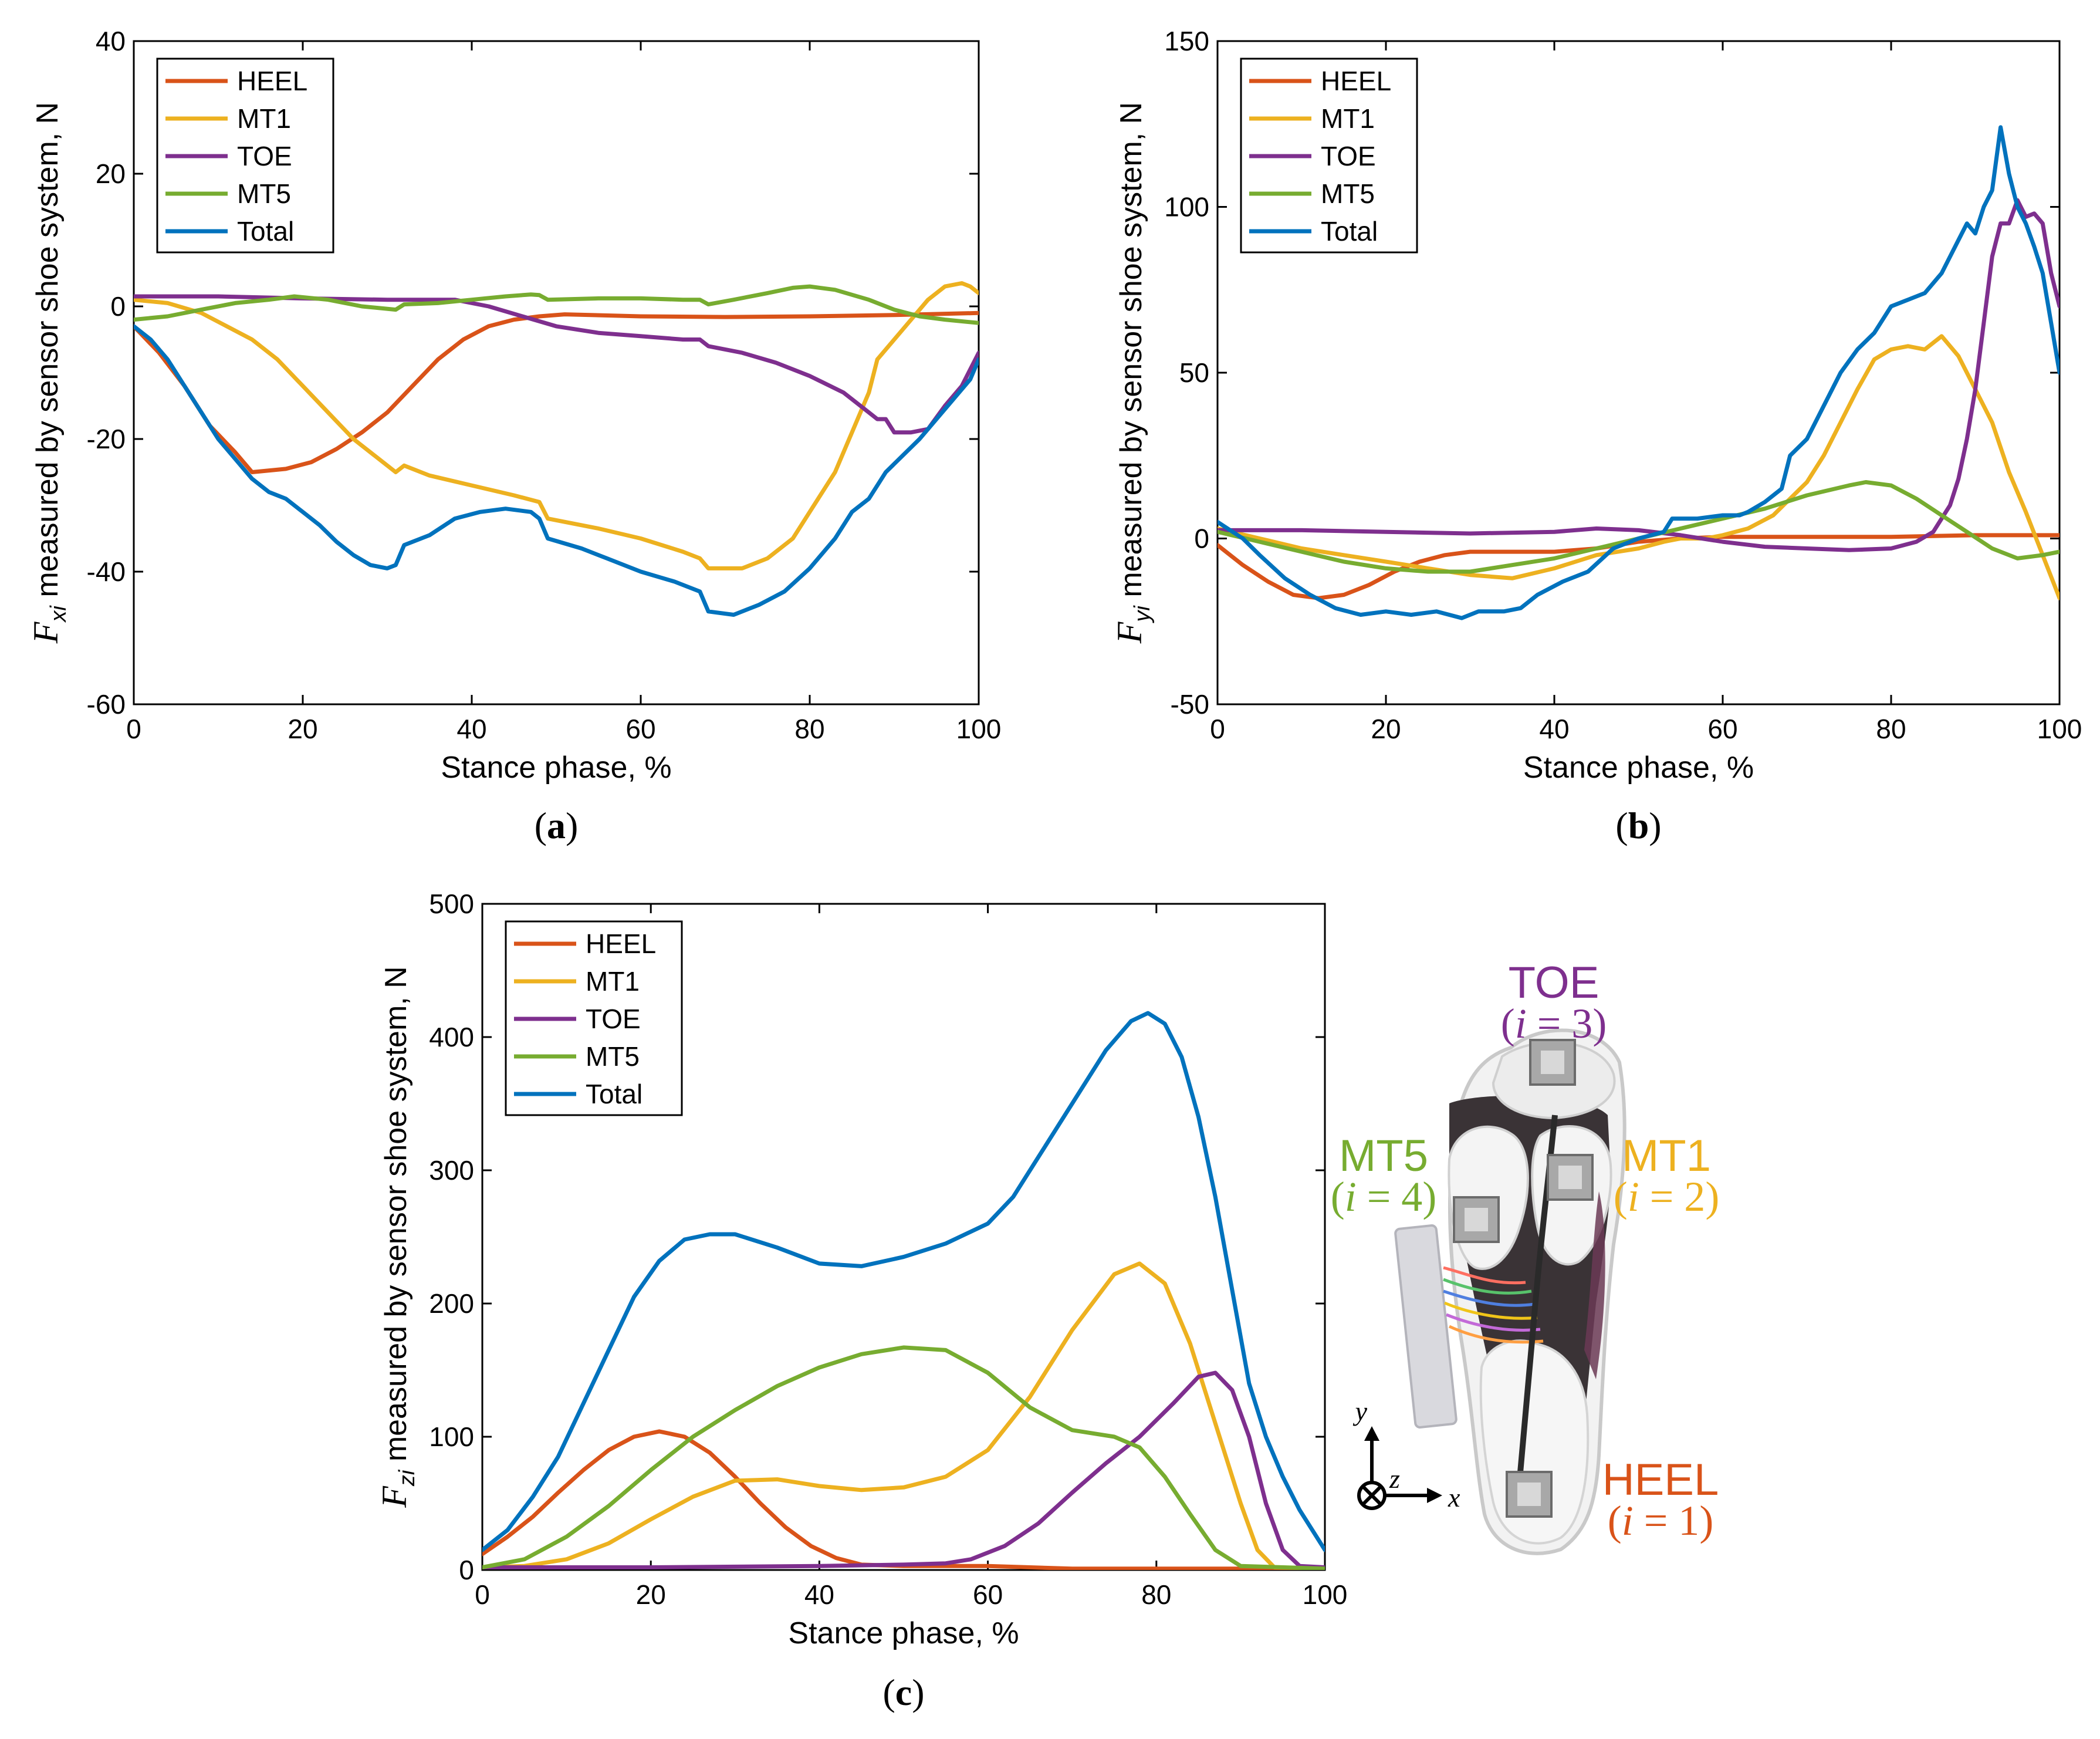 The height and width of the screenshot is (1739, 2100). What do you see at coordinates (1434, 1495) in the screenshot?
I see `x-arrow-head` at bounding box center [1434, 1495].